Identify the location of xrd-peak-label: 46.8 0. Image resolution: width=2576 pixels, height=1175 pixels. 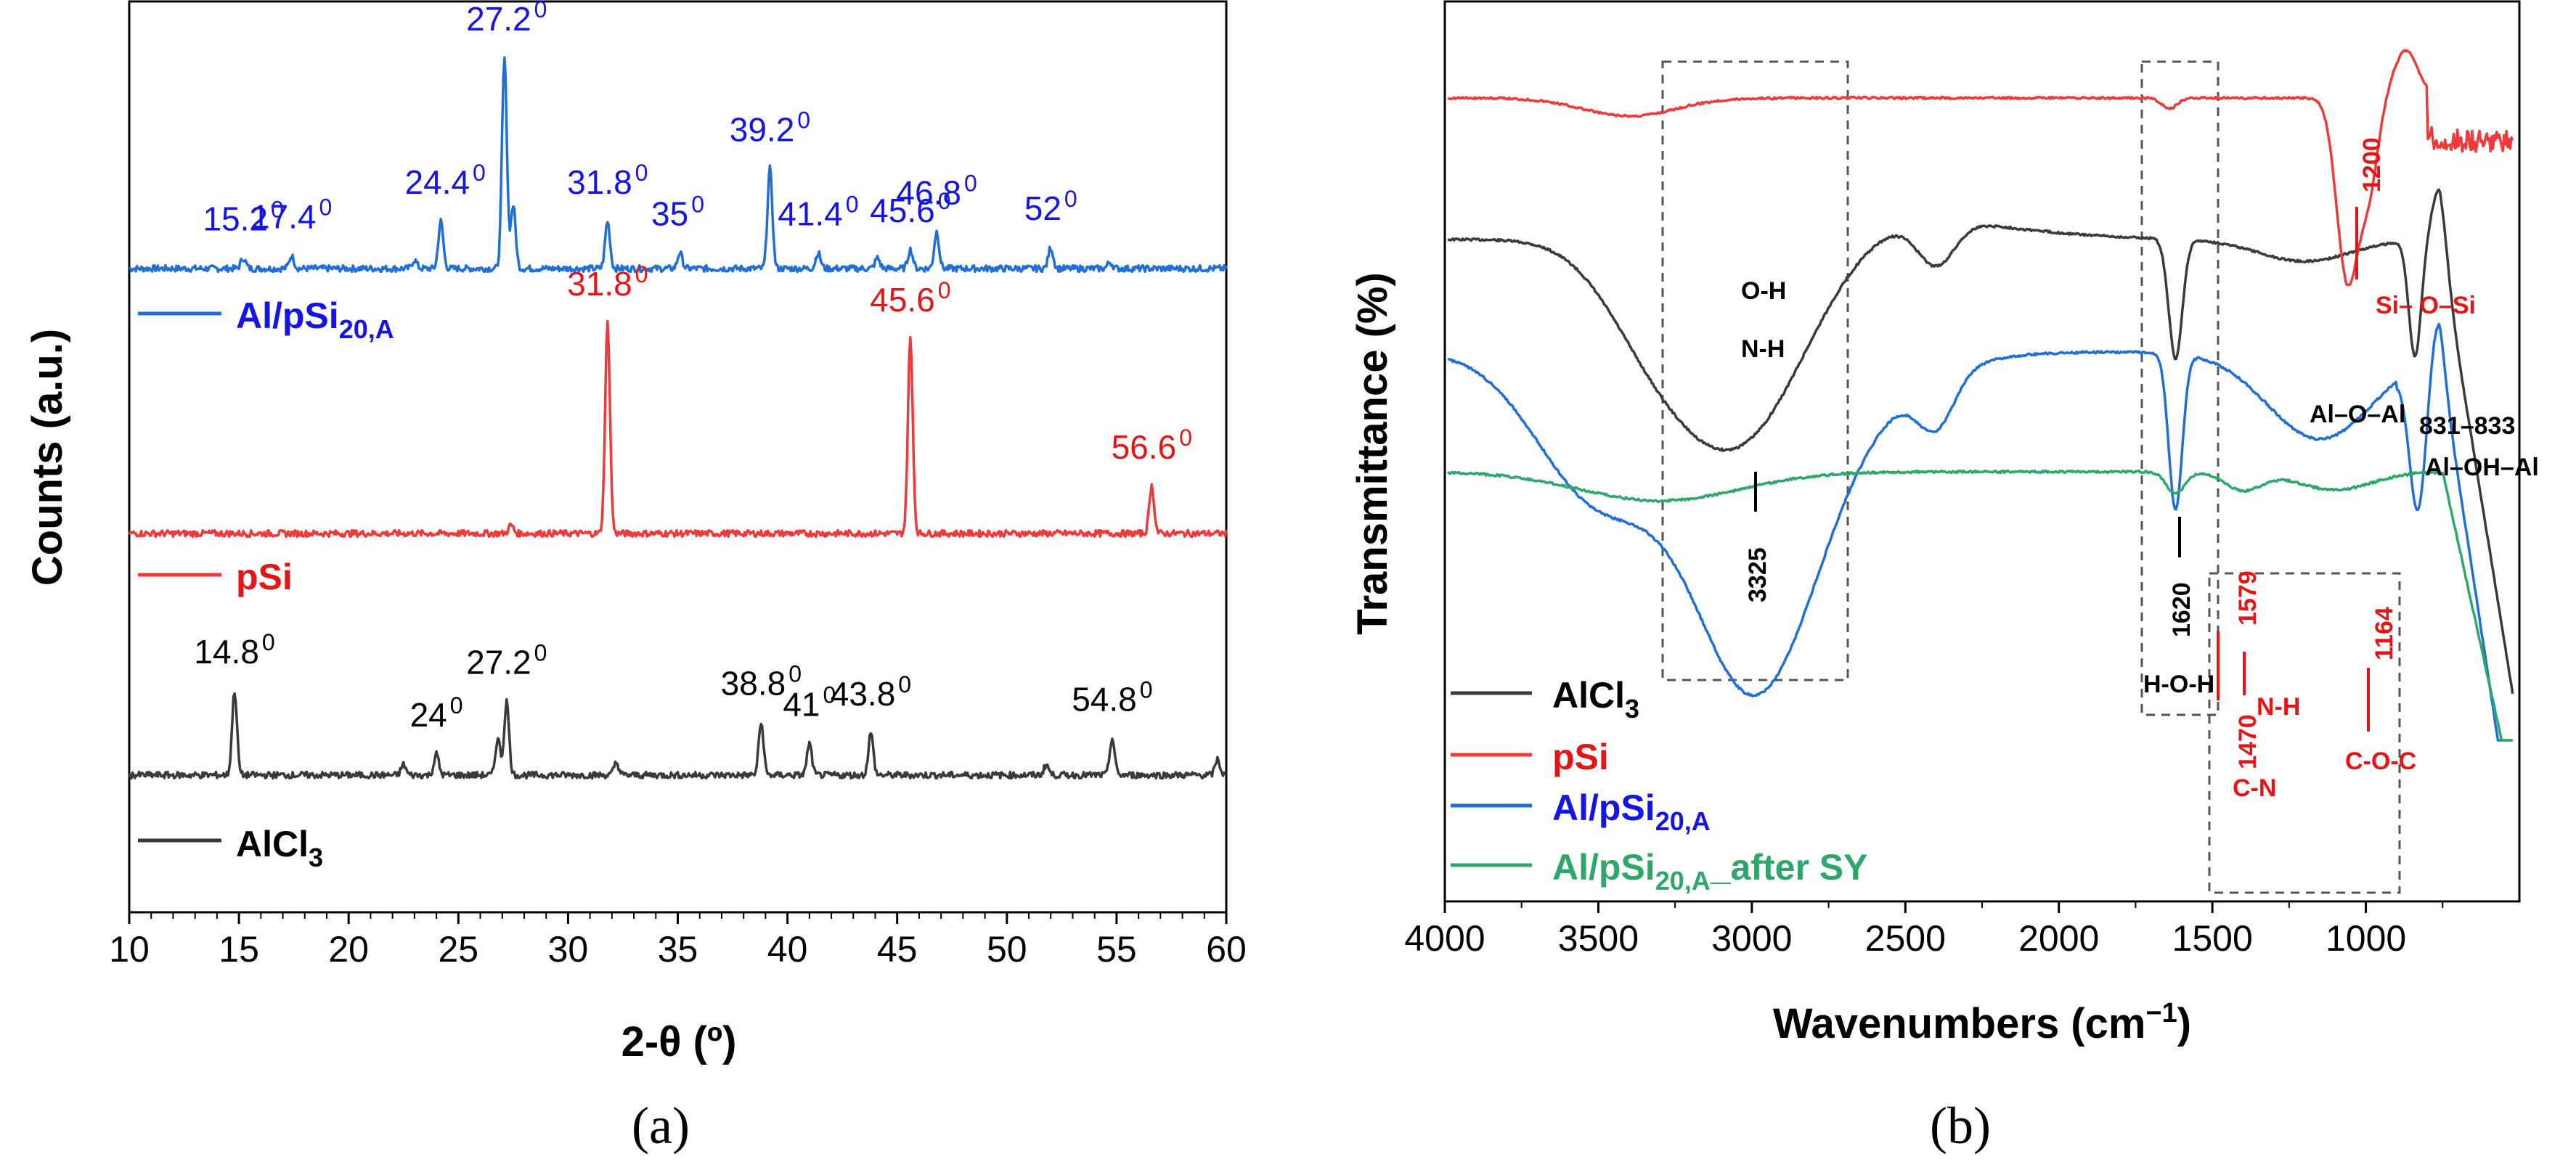
(936, 190).